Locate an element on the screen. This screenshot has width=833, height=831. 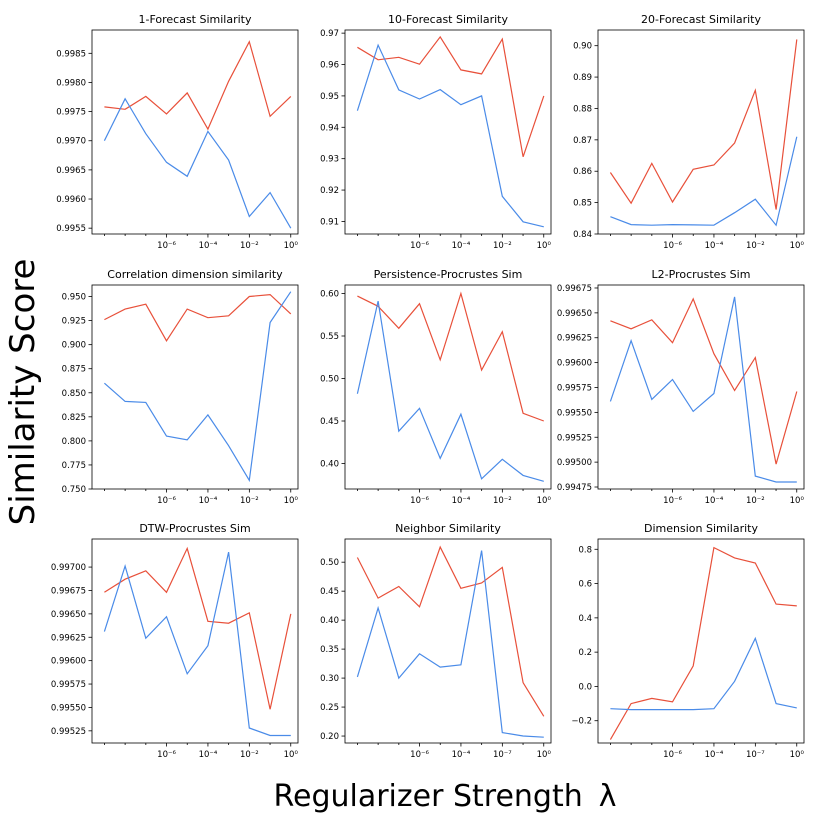
x-axis-label-symbol: λ is located at coordinates (608, 796).